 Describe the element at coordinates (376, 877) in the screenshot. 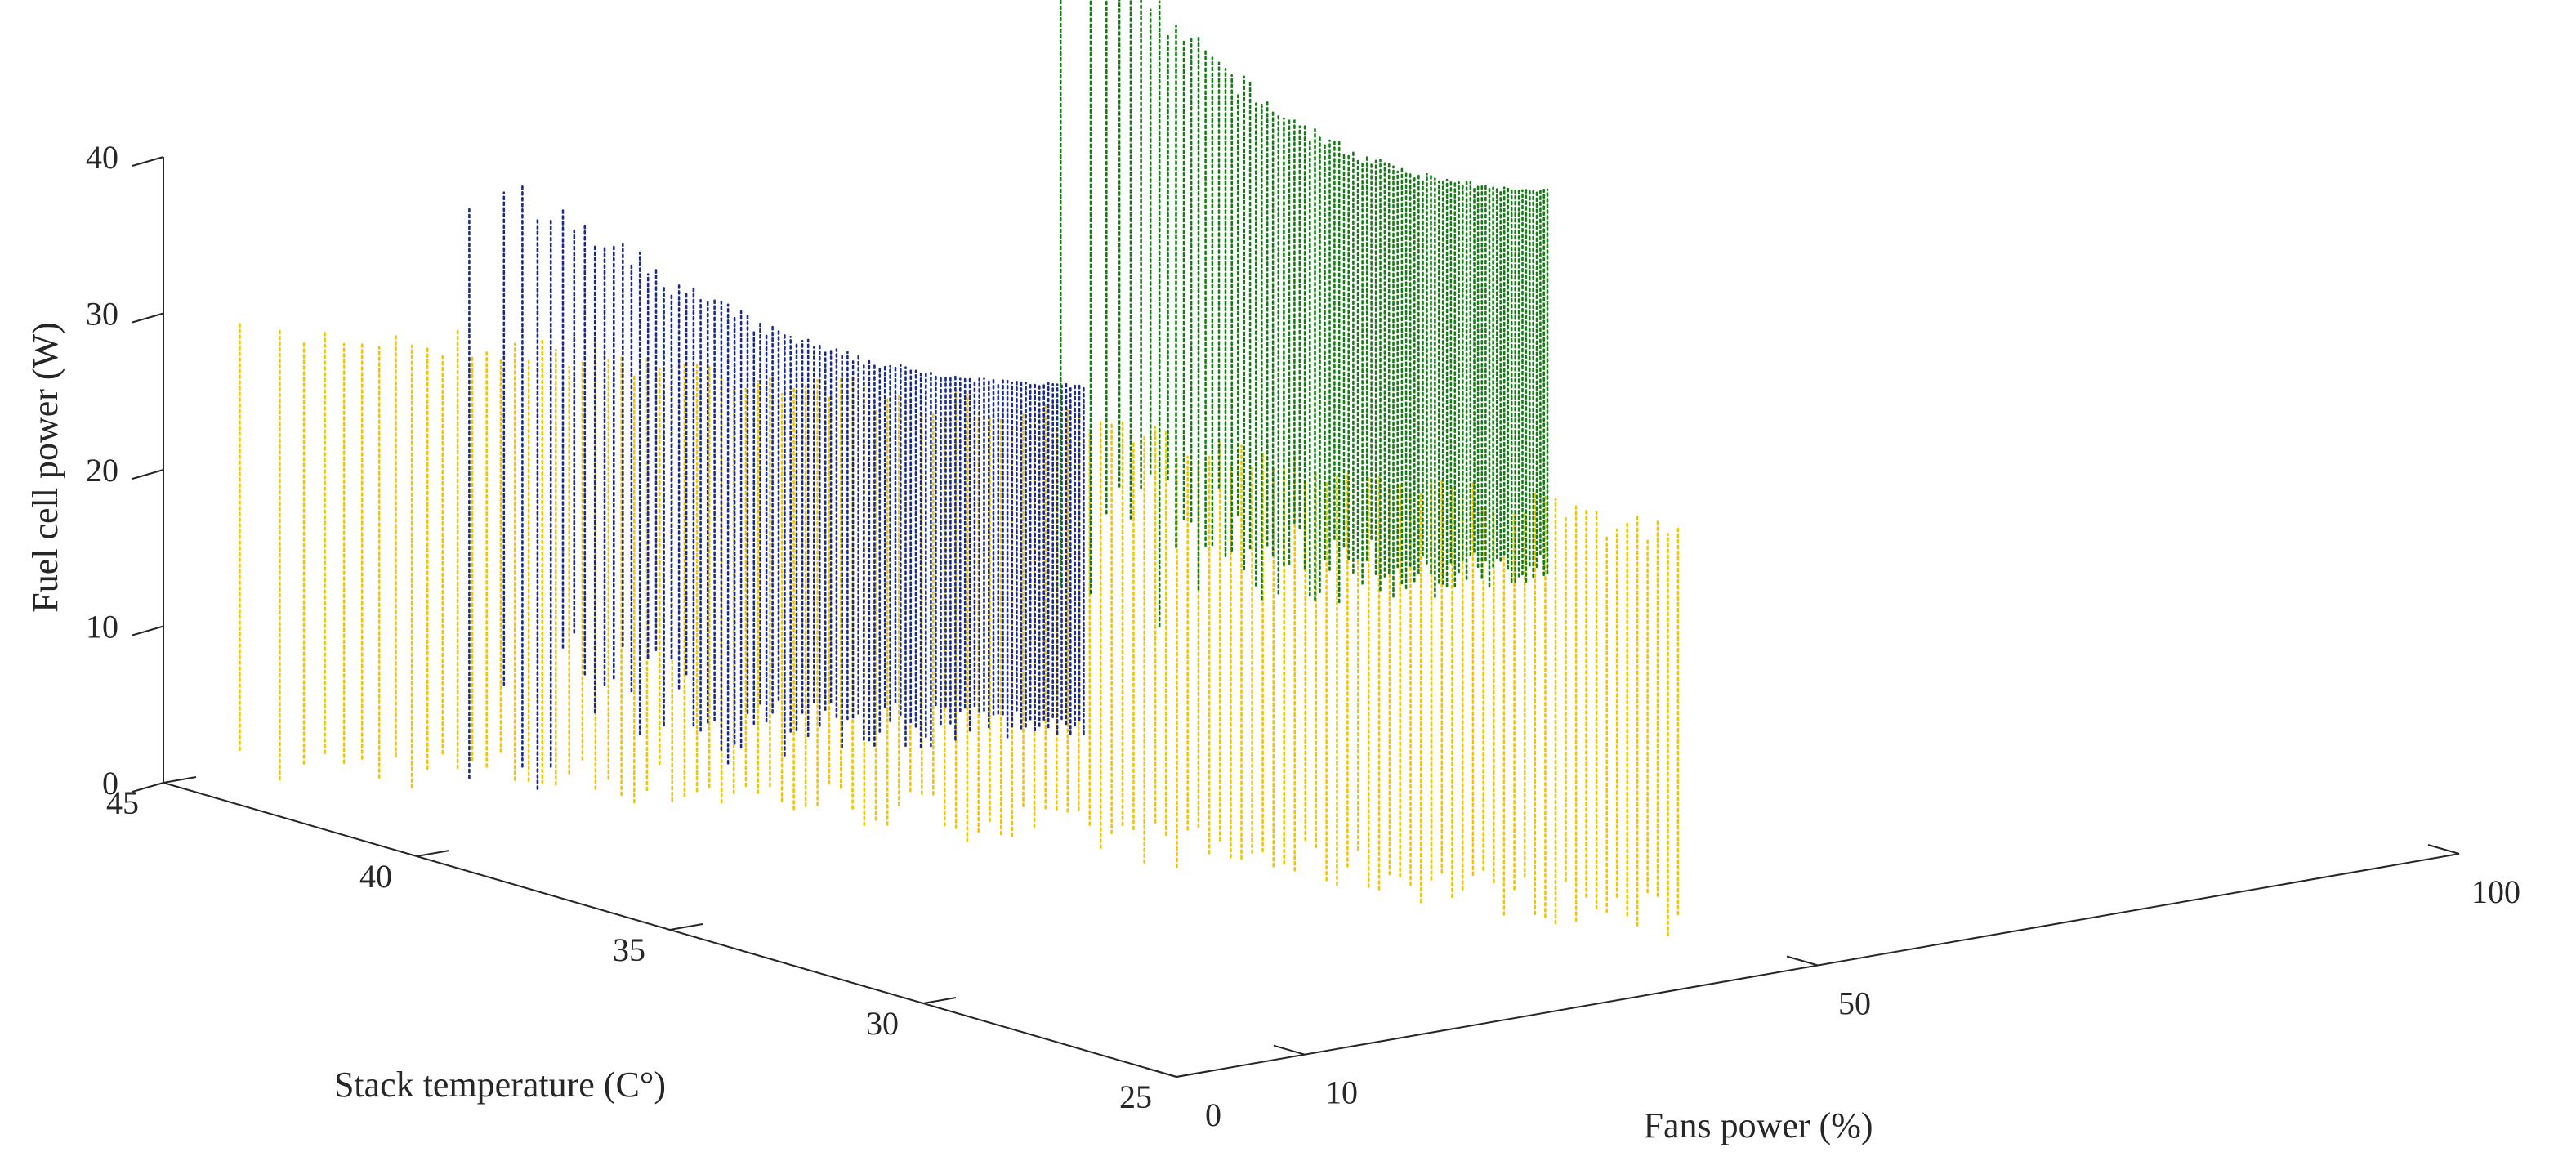

I see `y-tick-label: 40` at that location.